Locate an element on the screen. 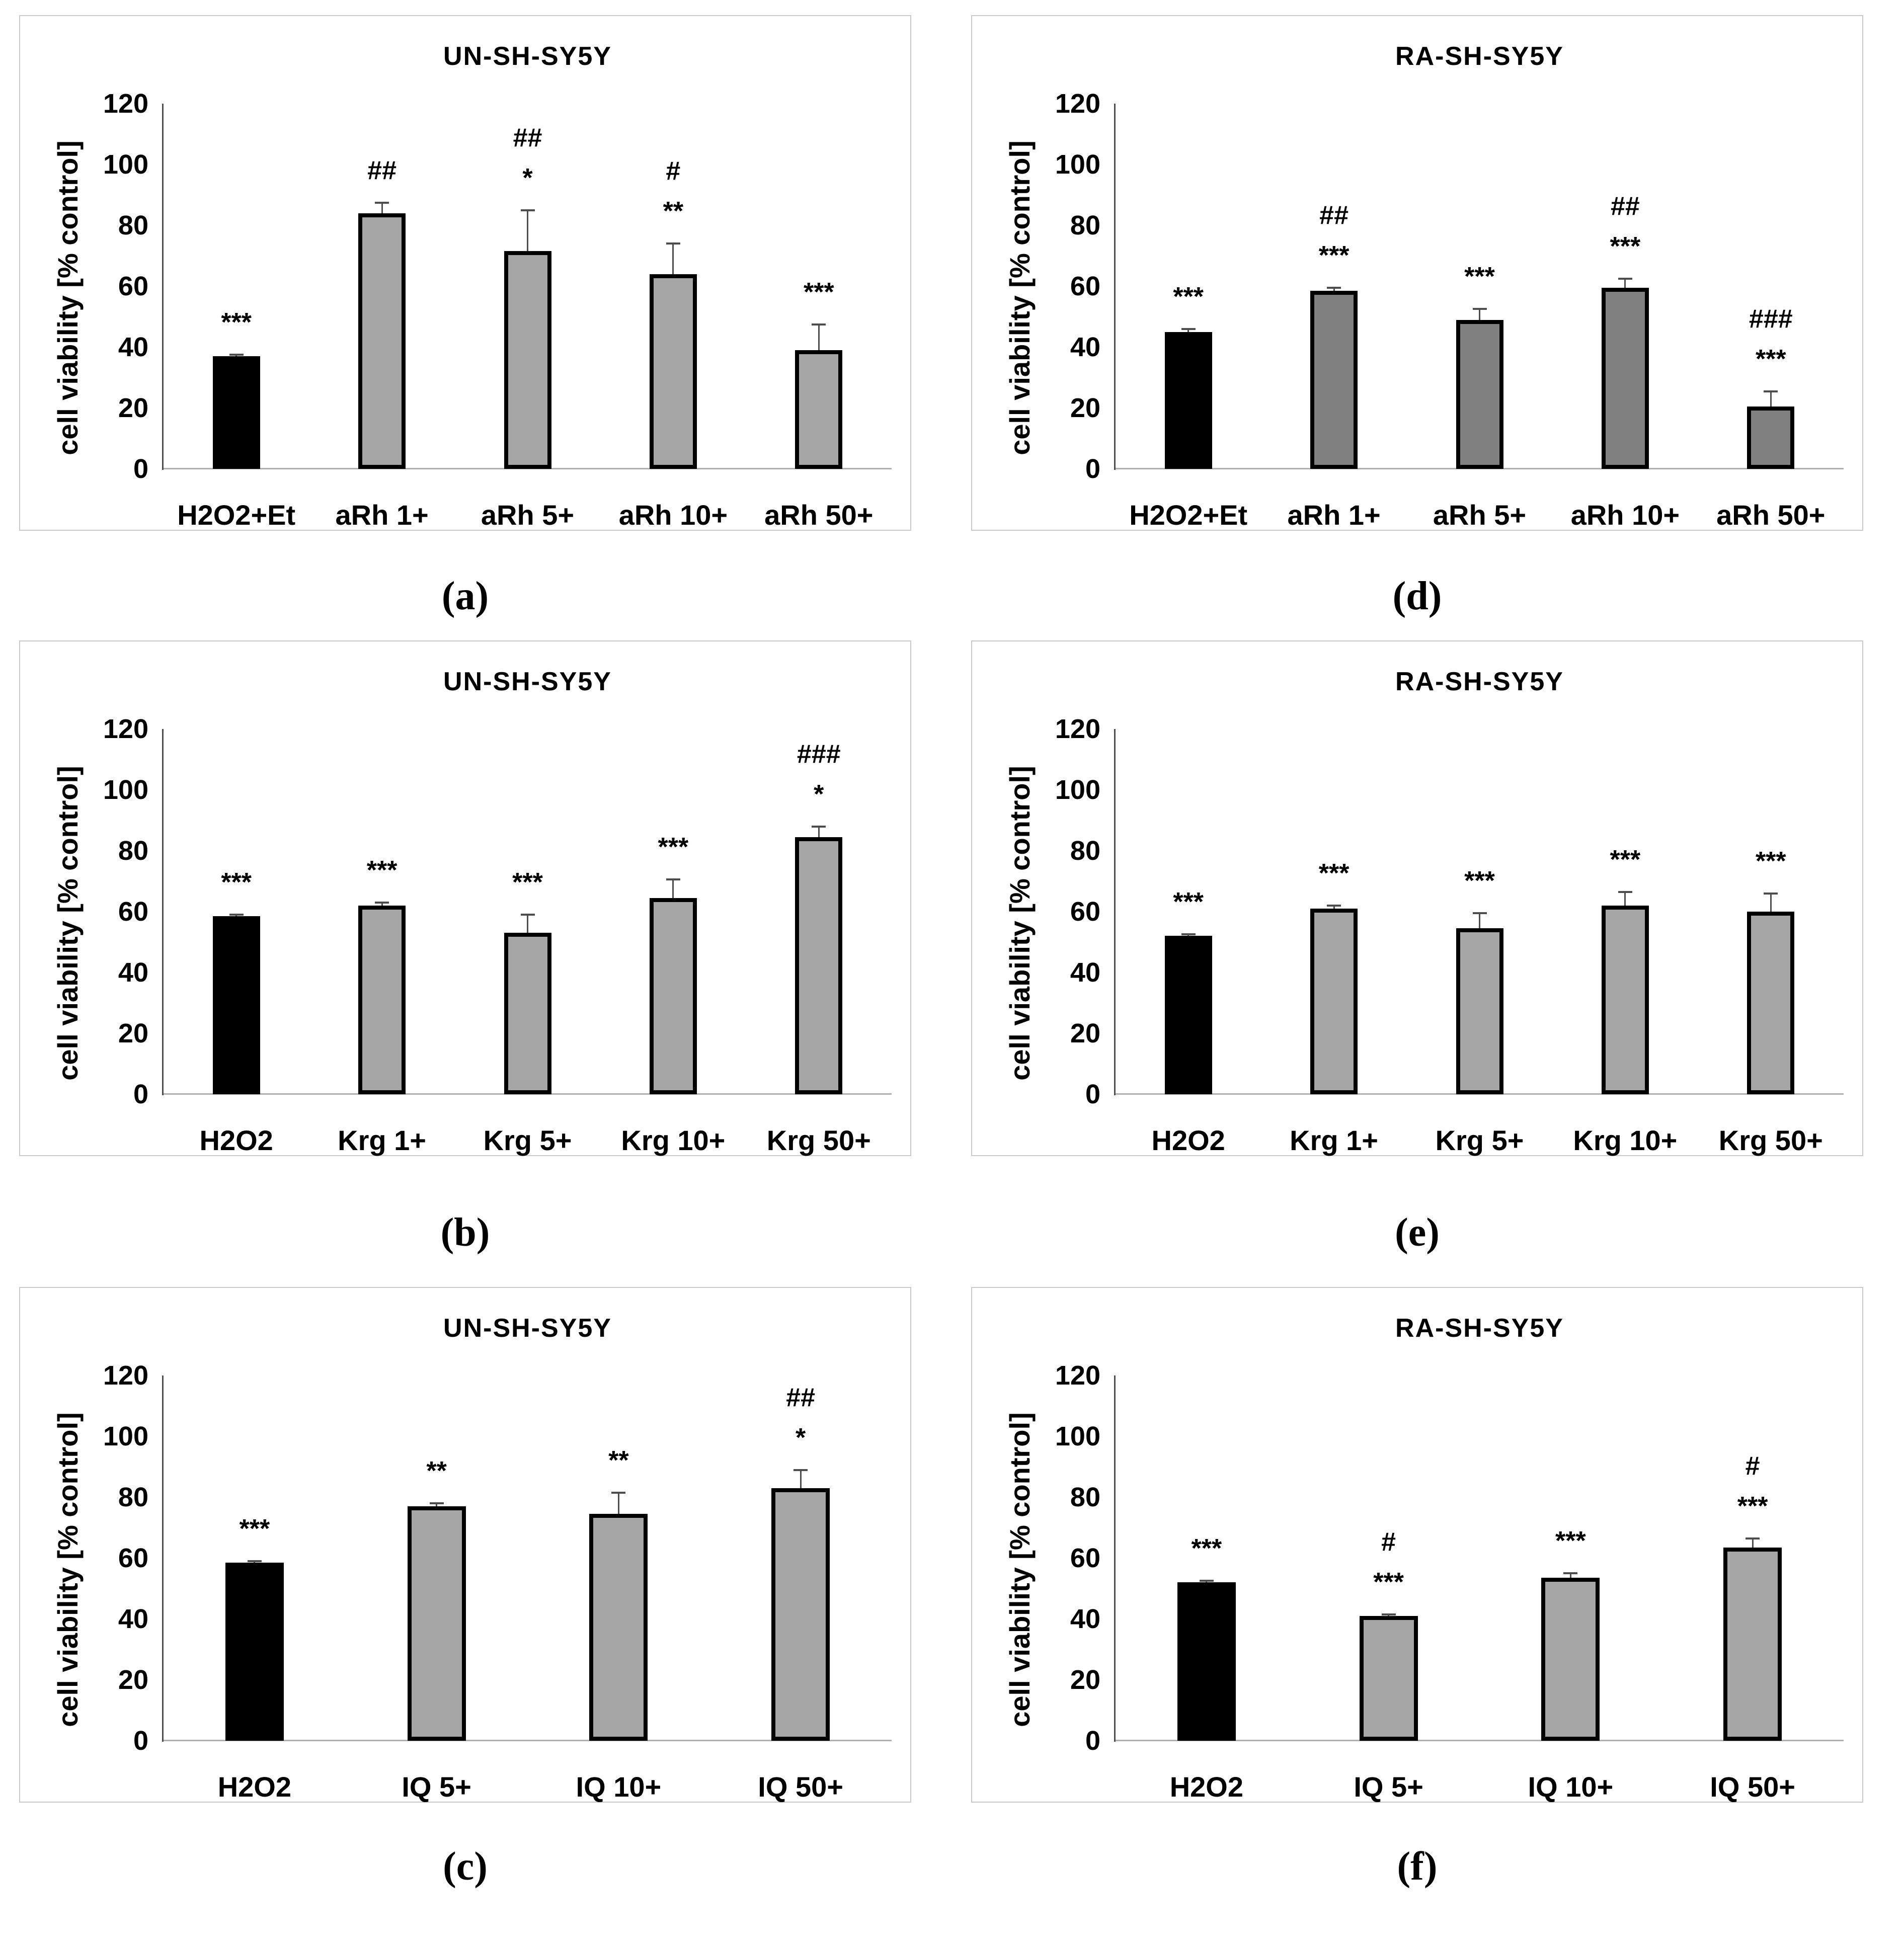 This screenshot has width=1904, height=1945. x-category-label: aRh 5+ is located at coordinates (528, 515).